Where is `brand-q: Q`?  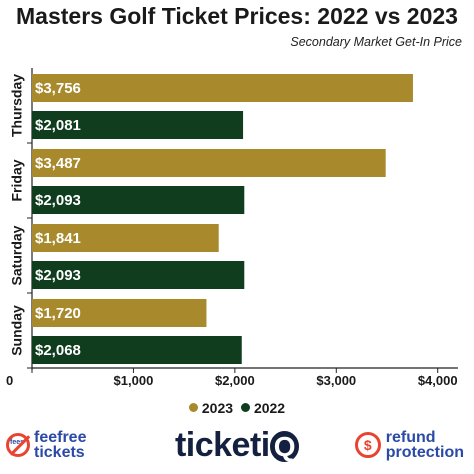
brand-q: Q is located at coordinates (284, 446).